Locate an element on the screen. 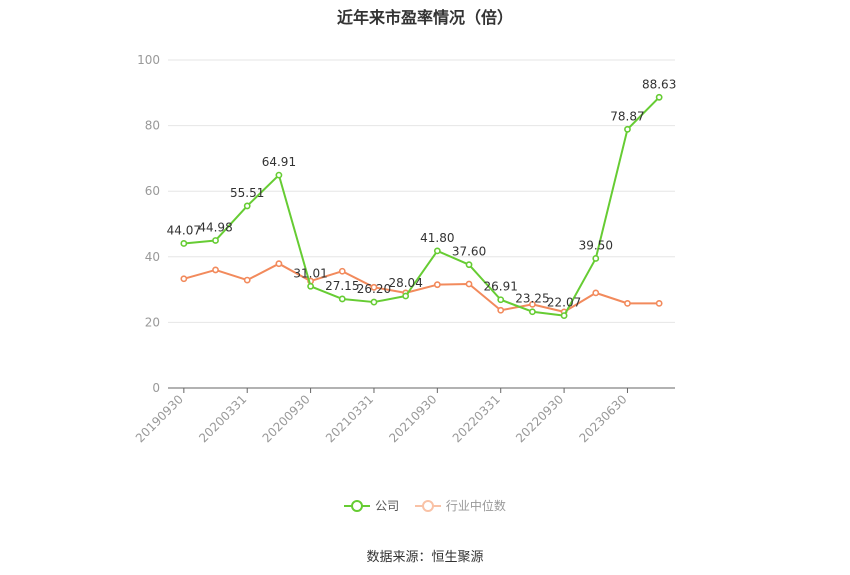  y-tick-label-100: 100 is located at coordinates (148, 60).